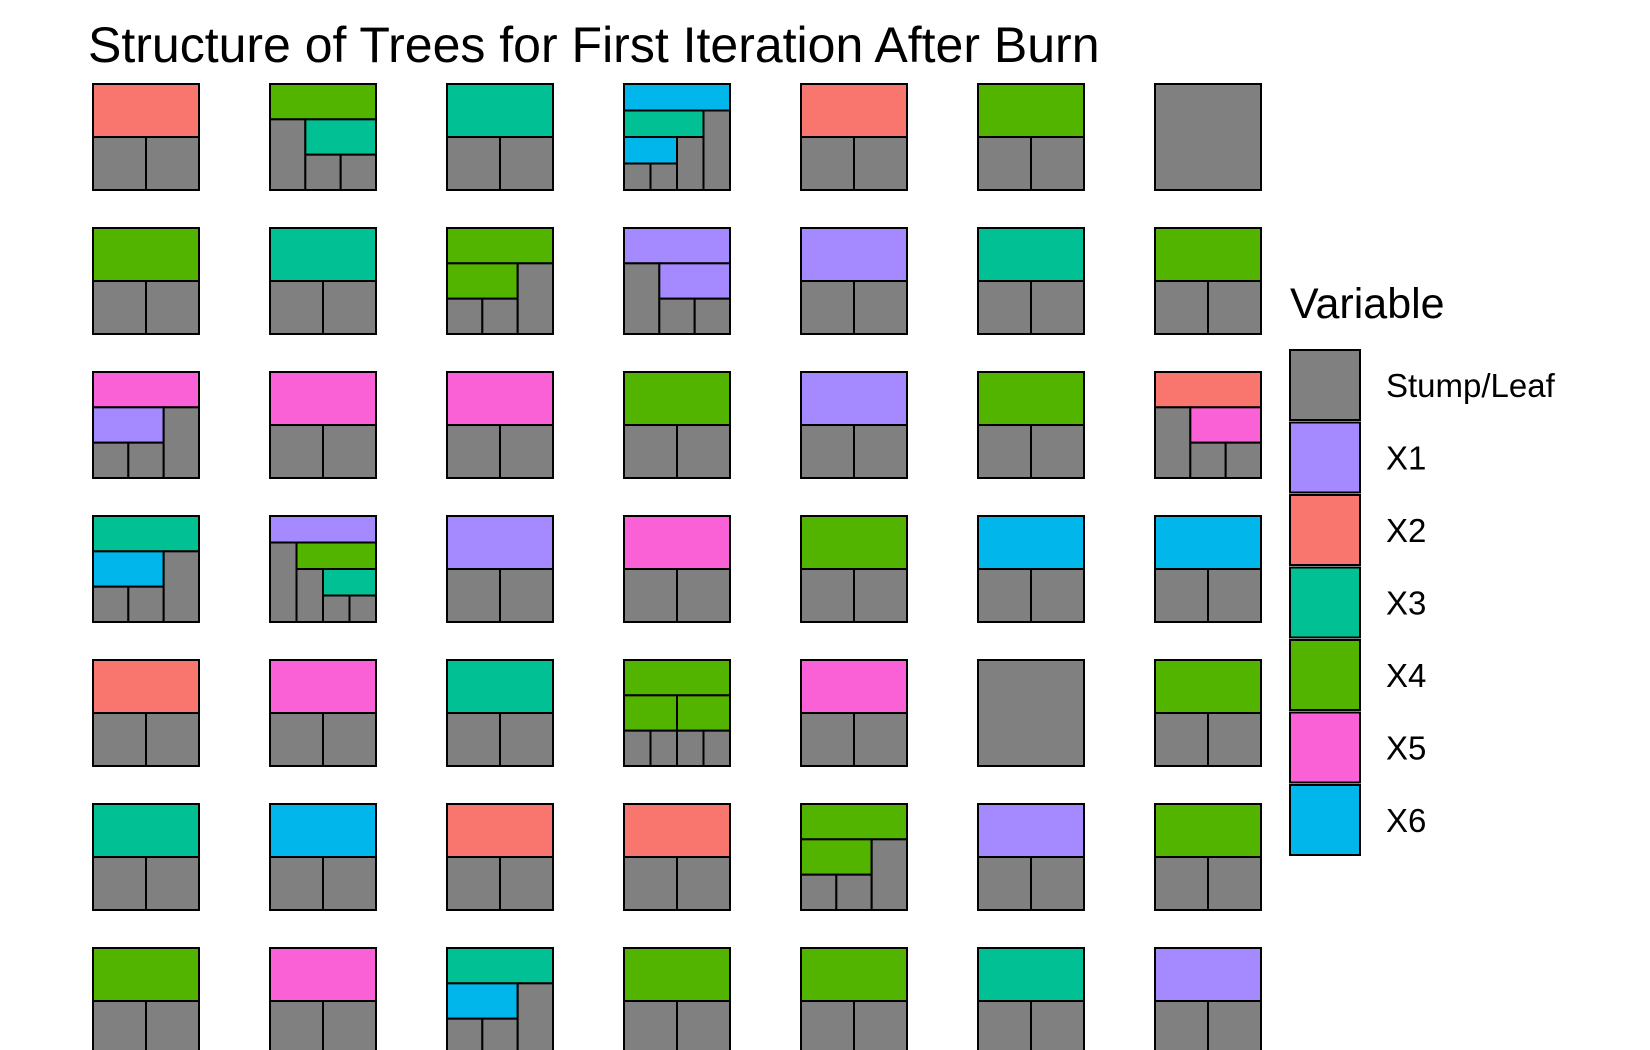 The height and width of the screenshot is (1050, 1650). I want to click on legend: Variable Stump/Leaf X1 X2 X3 X4 X5 X6, so click(1422, 568).